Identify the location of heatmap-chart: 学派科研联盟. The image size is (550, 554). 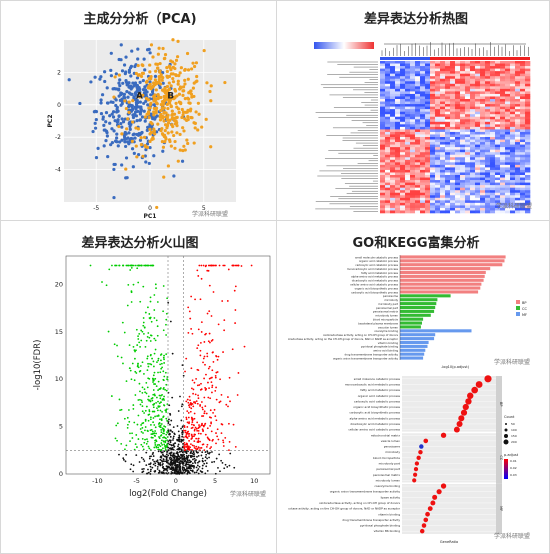
(423, 128).